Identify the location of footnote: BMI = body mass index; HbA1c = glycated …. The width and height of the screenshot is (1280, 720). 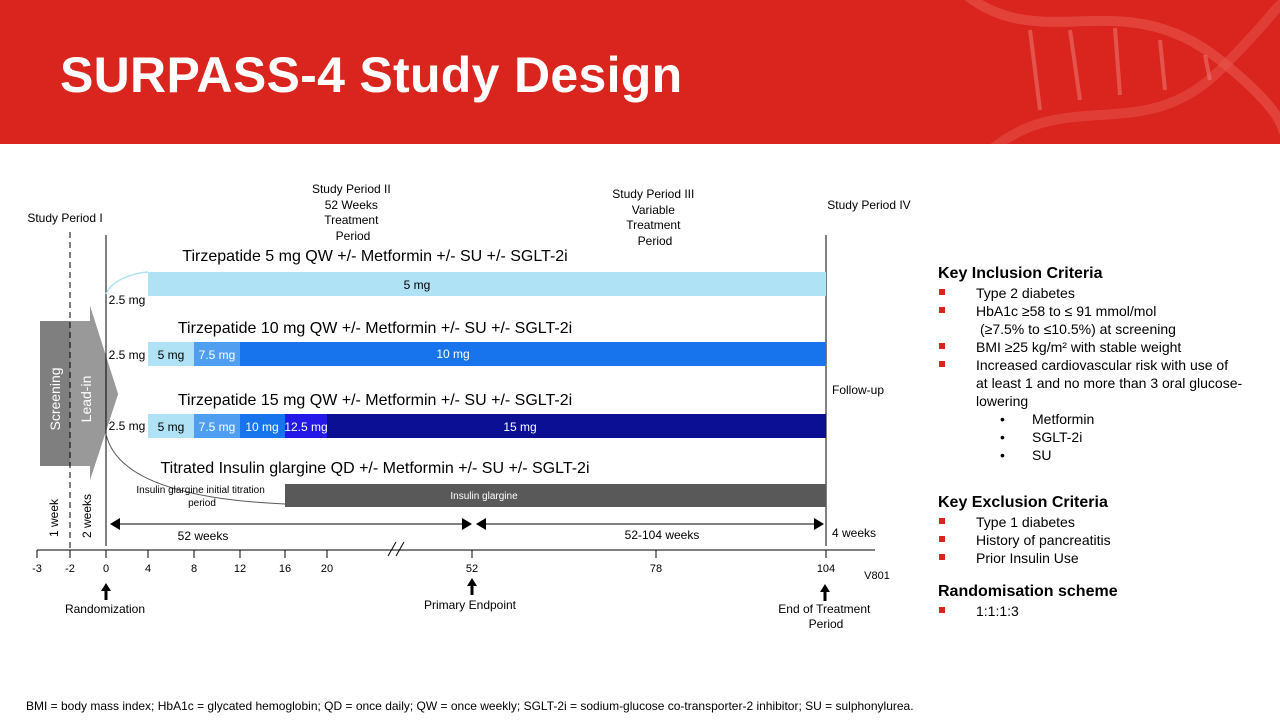
(470, 706).